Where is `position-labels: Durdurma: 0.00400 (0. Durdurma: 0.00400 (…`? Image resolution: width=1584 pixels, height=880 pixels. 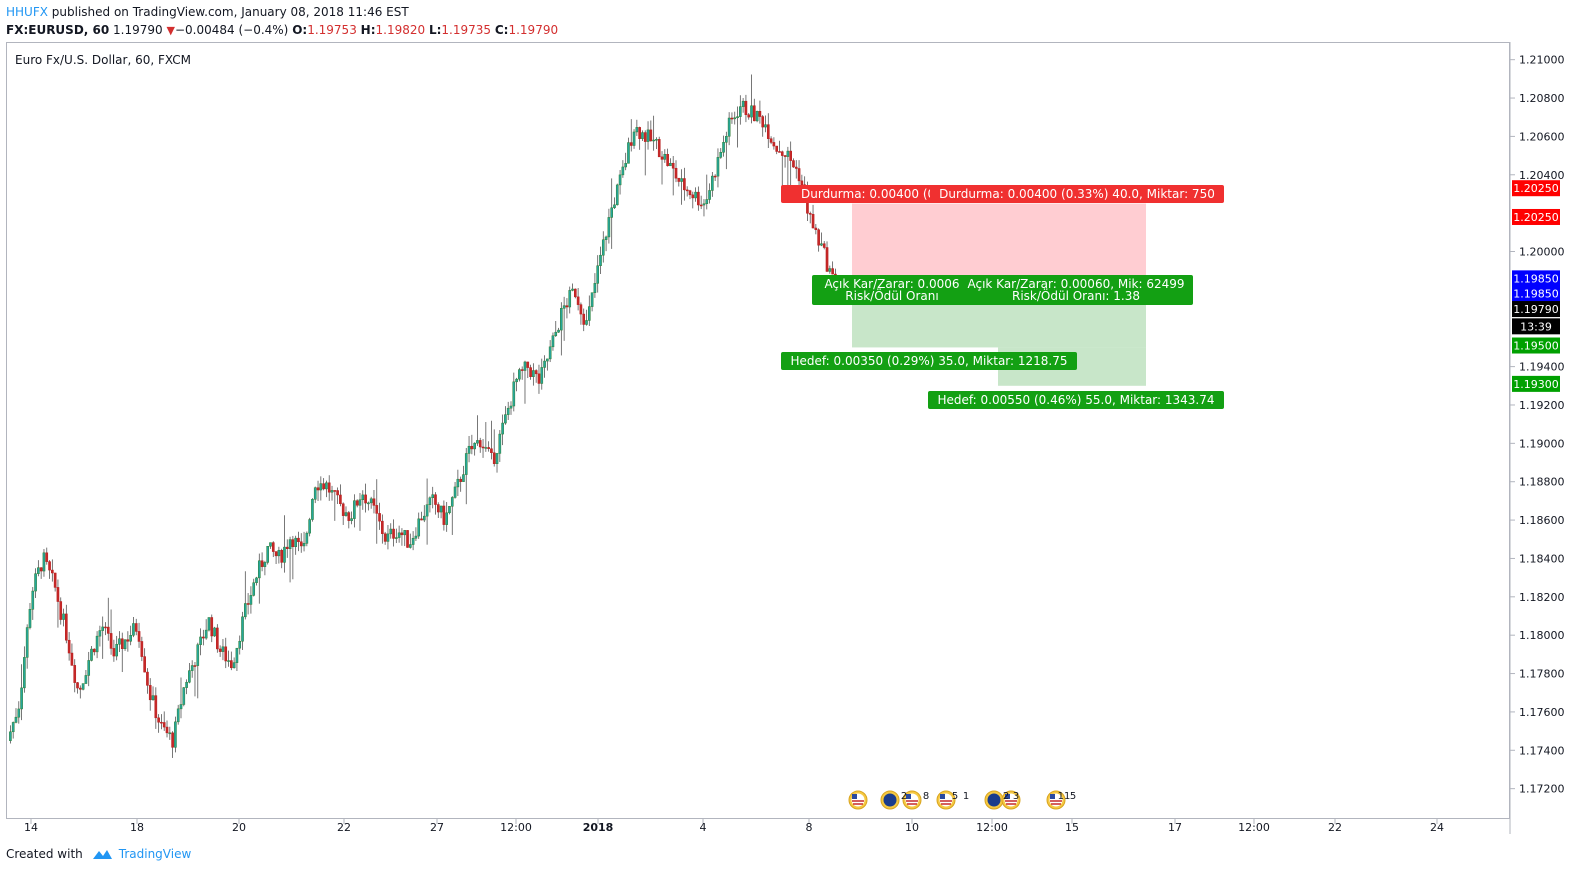 position-labels: Durdurma: 0.00400 (0. Durdurma: 0.00400 (… is located at coordinates (1002, 297).